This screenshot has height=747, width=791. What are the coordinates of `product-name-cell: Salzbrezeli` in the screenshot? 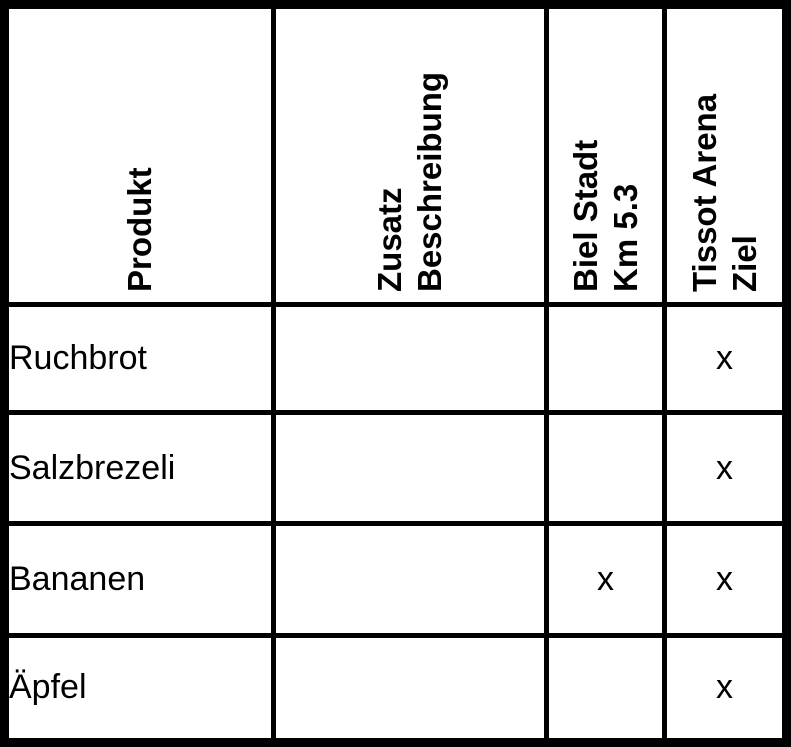 It's located at (139, 468).